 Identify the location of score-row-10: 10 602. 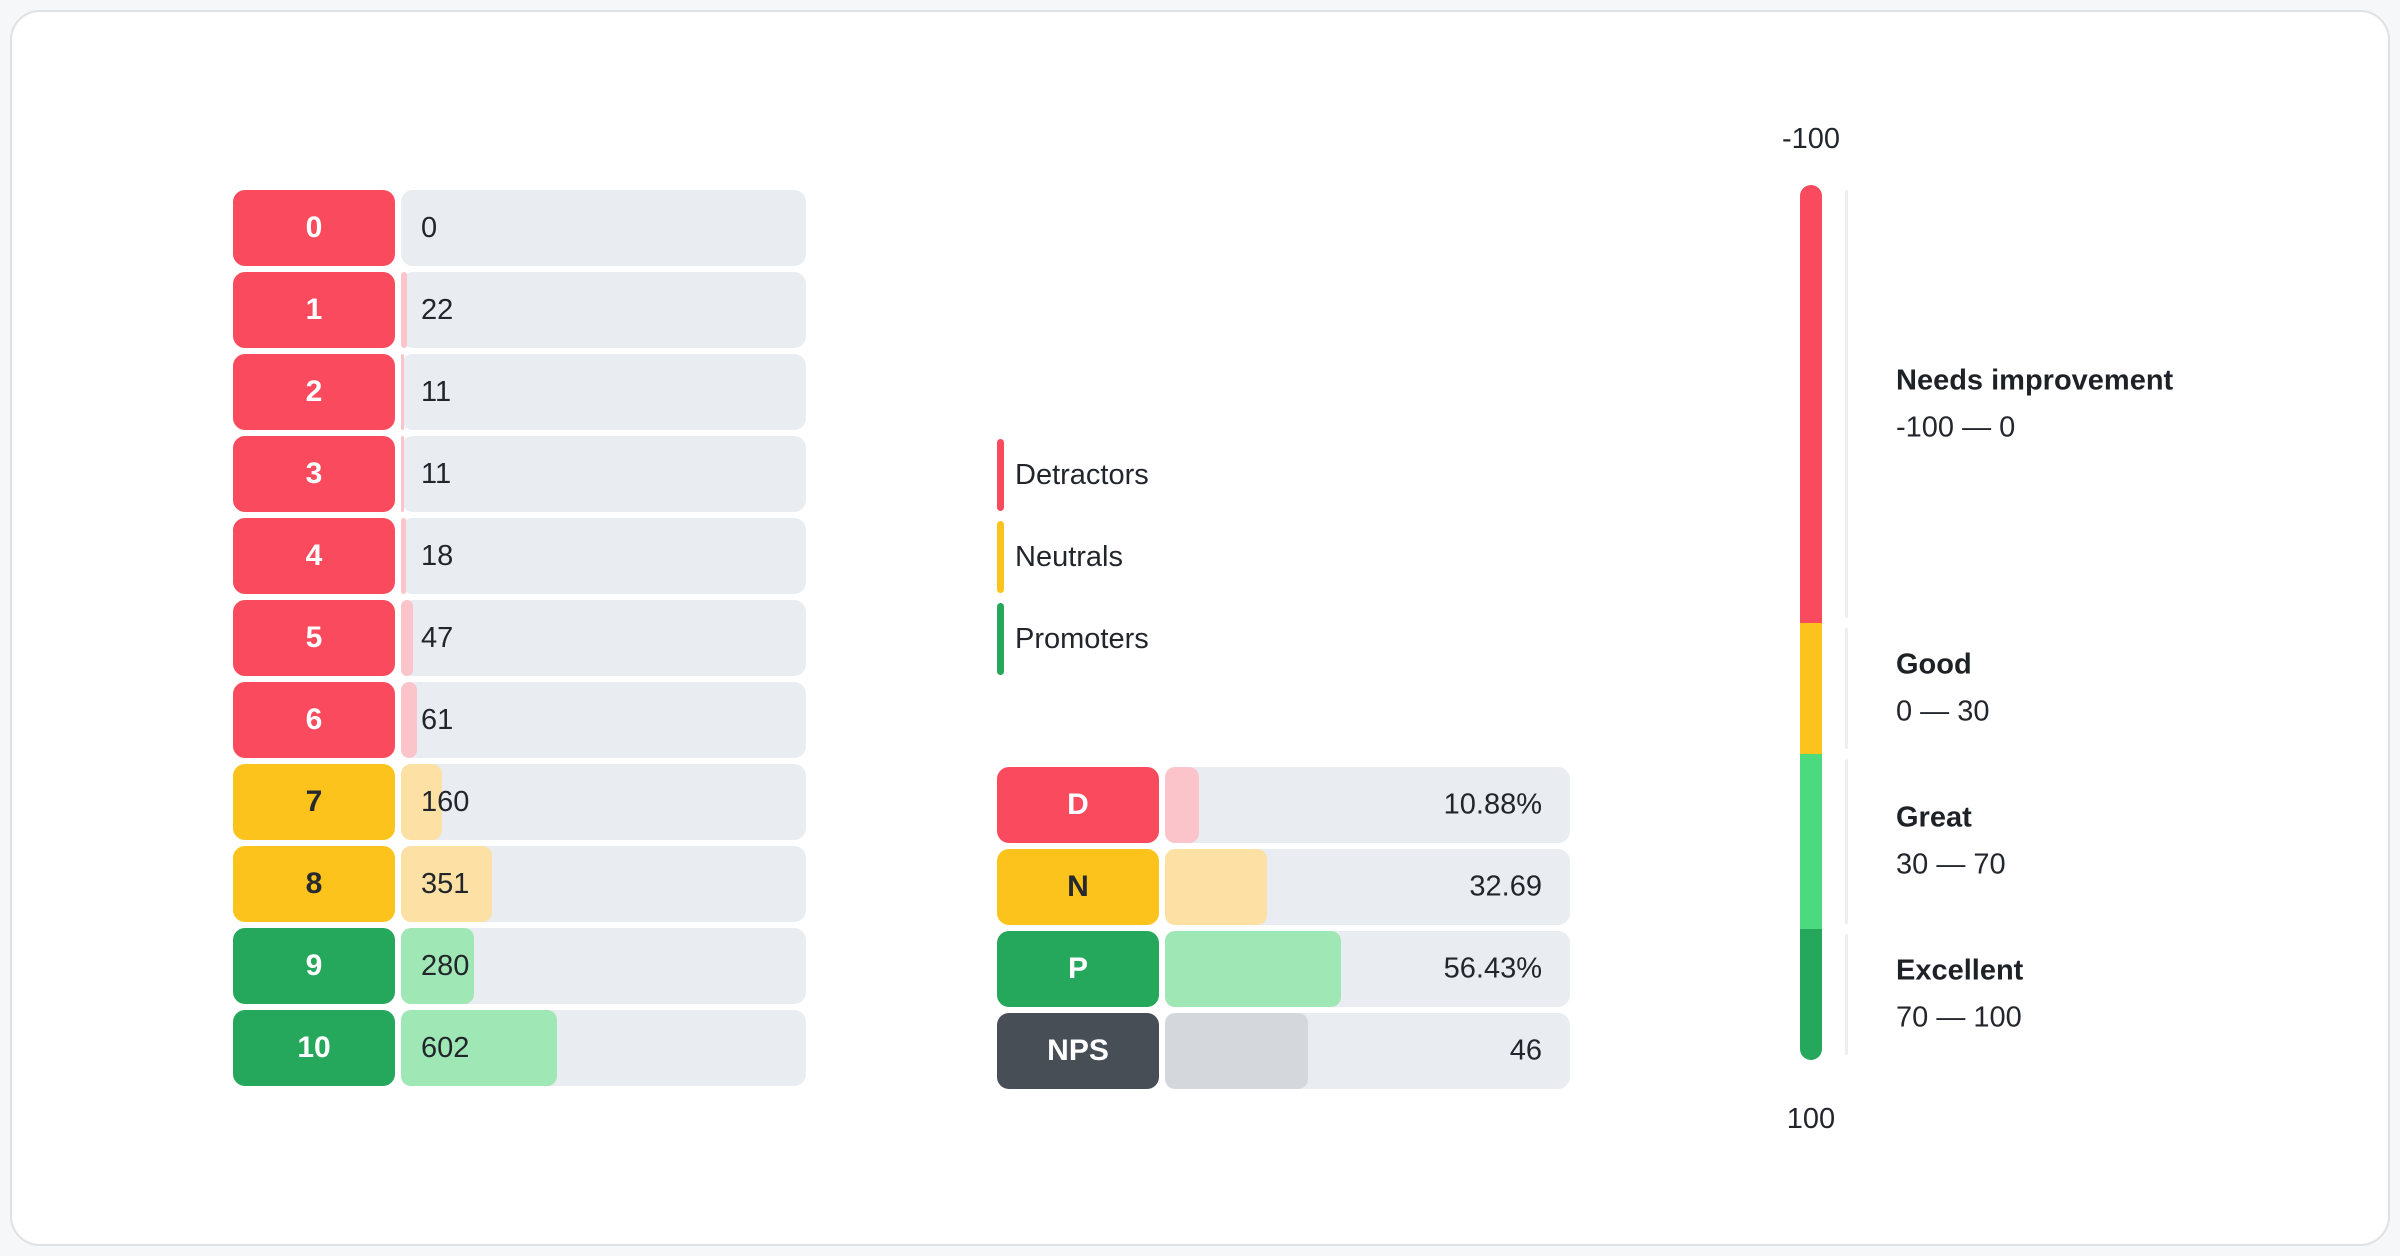
(519, 1048).